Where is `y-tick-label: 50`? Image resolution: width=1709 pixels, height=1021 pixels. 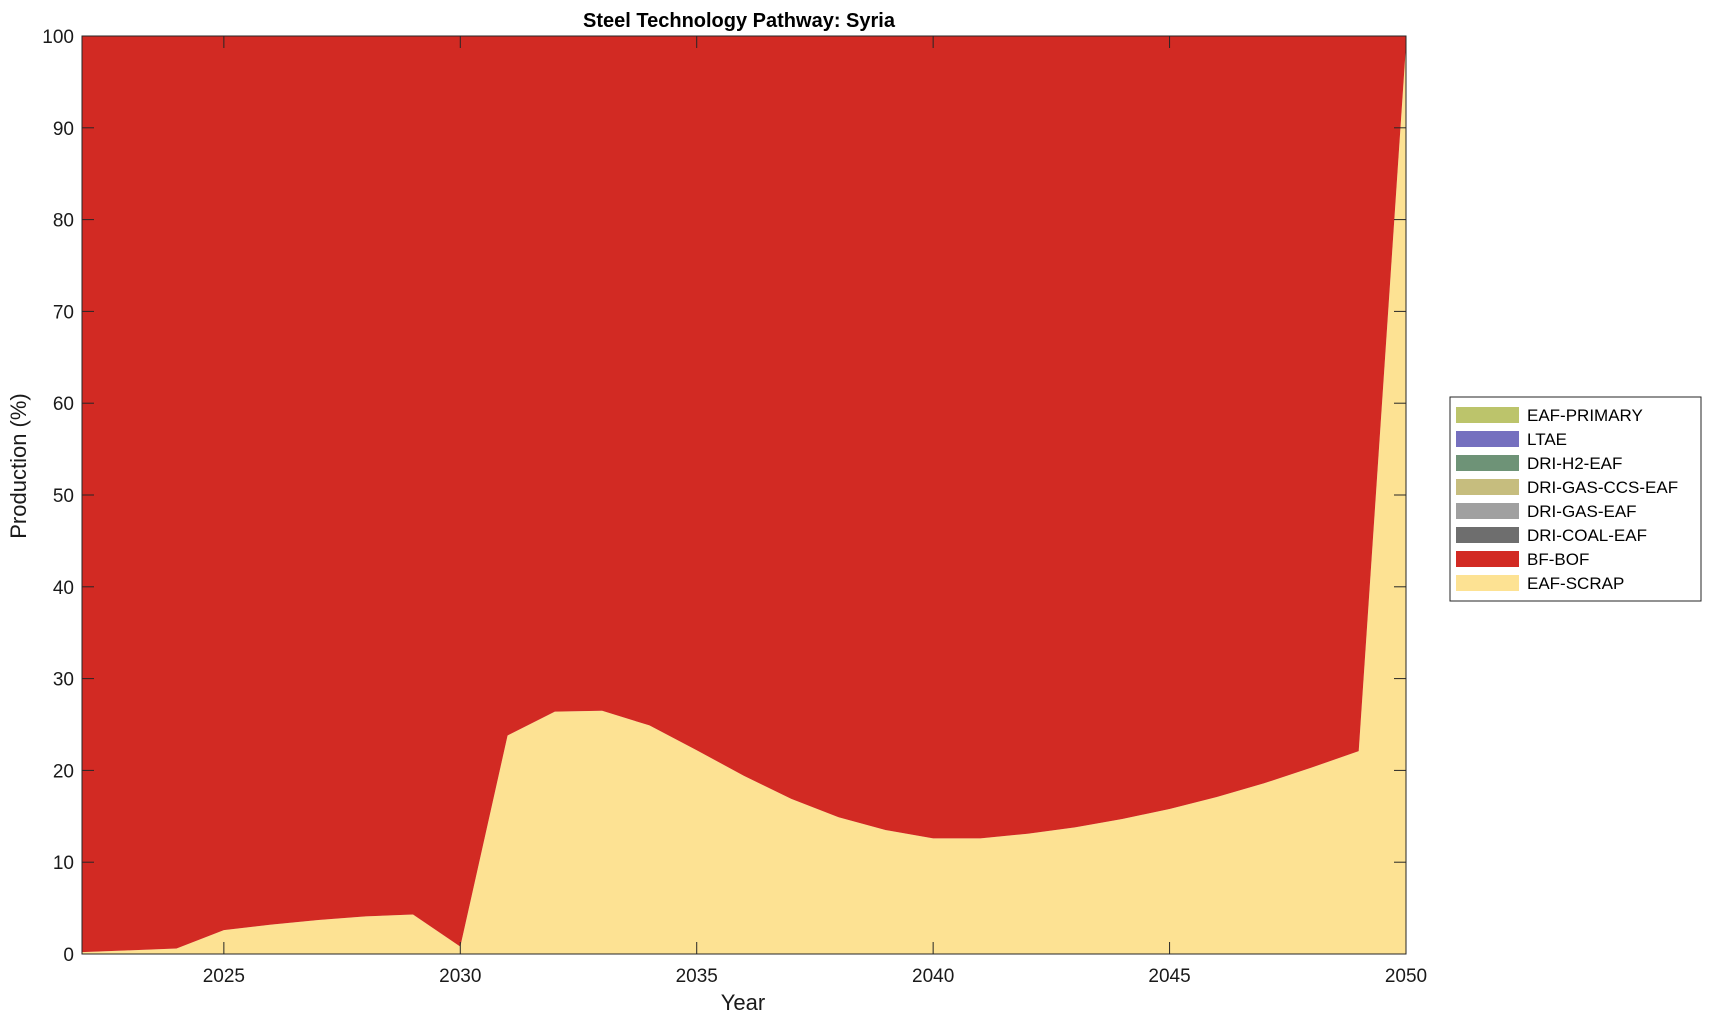
y-tick-label: 50 is located at coordinates (63, 496).